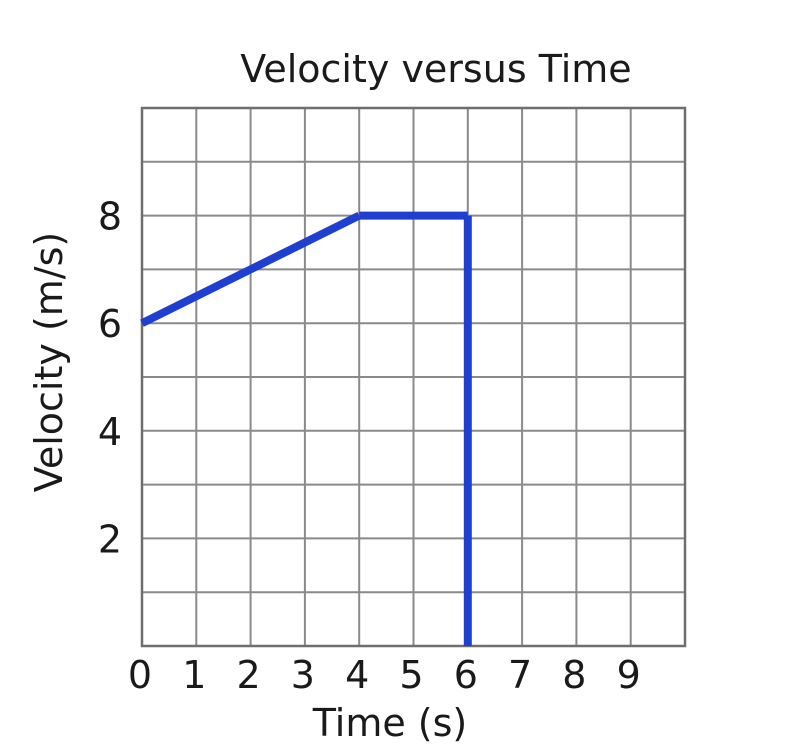  Describe the element at coordinates (194, 675) in the screenshot. I see `x-tick-label: 1` at that location.